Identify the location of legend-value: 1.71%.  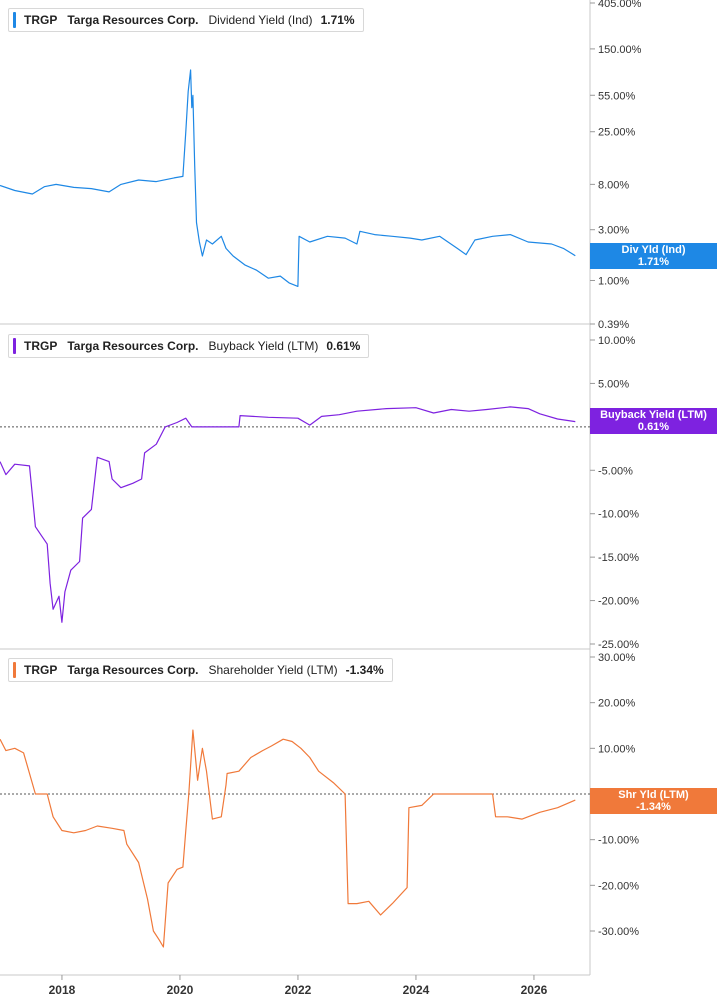
(337, 20).